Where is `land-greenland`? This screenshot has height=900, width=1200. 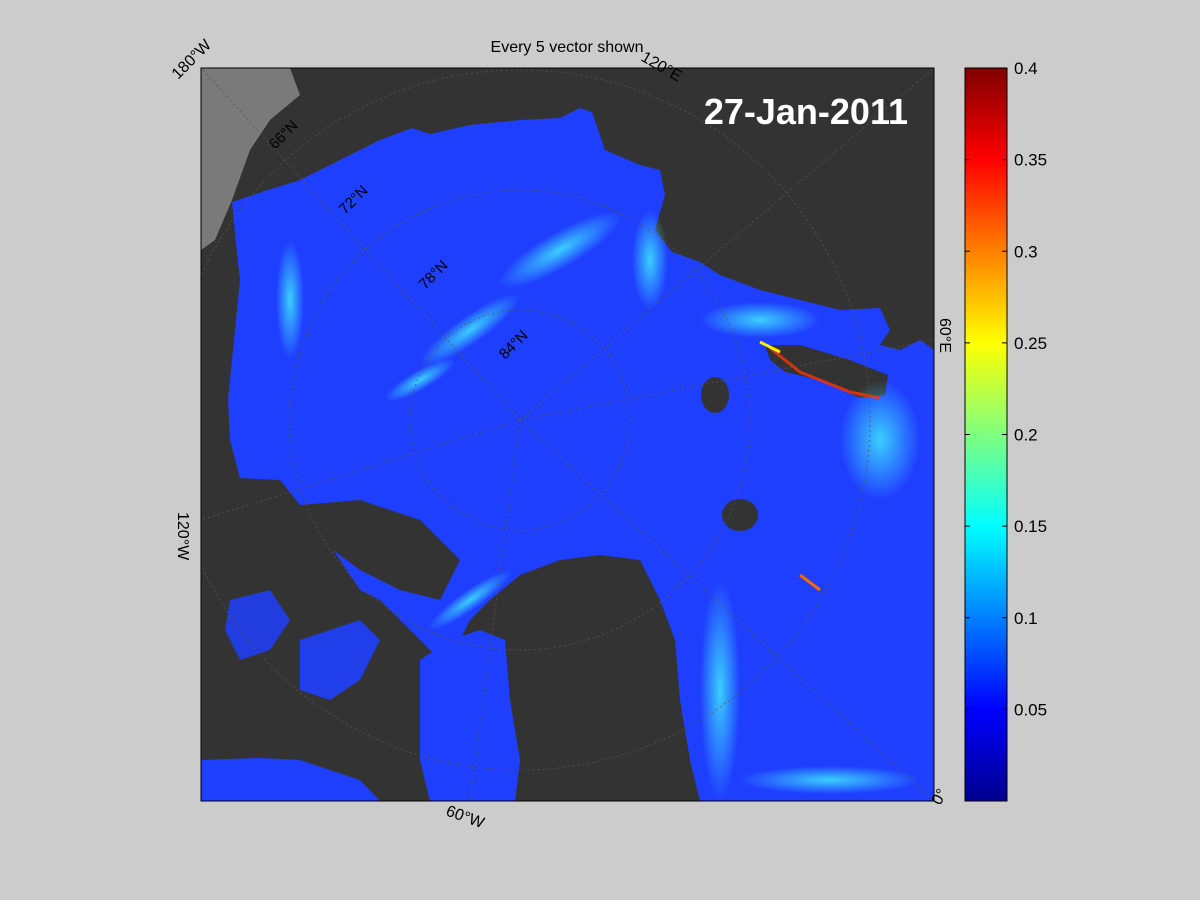
land-greenland is located at coordinates (592, 680).